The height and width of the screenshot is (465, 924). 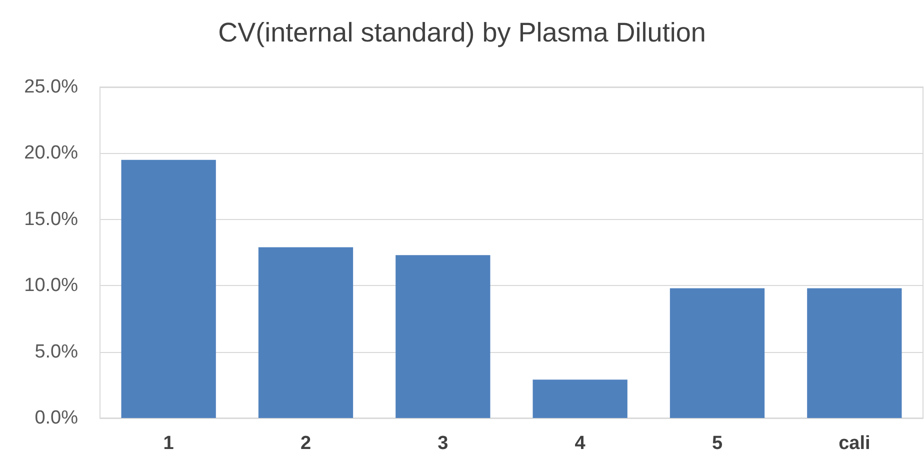 I want to click on y-tick-label: 10.0%, so click(x=51, y=285).